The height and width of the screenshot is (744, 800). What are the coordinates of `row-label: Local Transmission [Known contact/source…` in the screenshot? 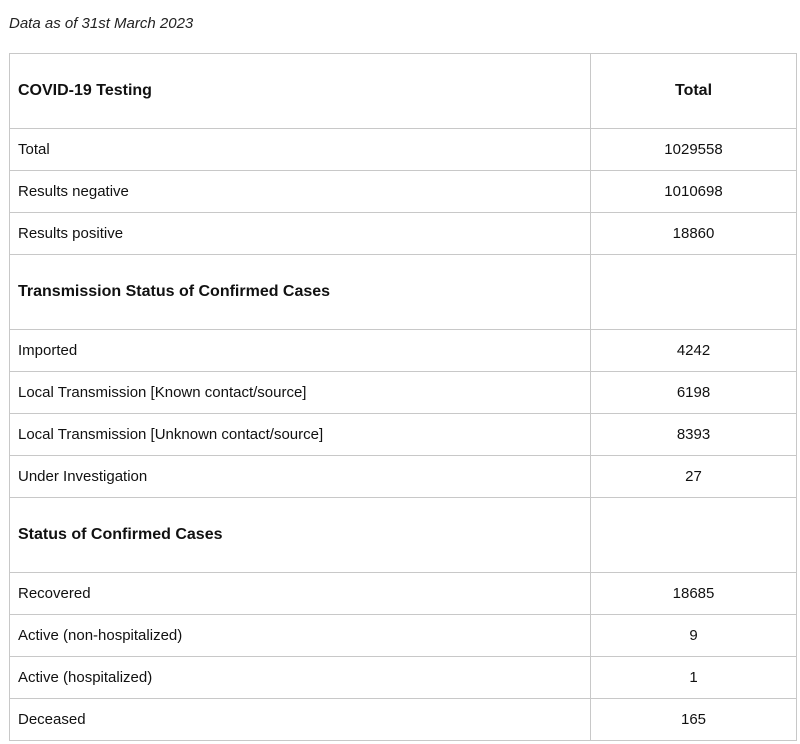 It's located at (300, 392).